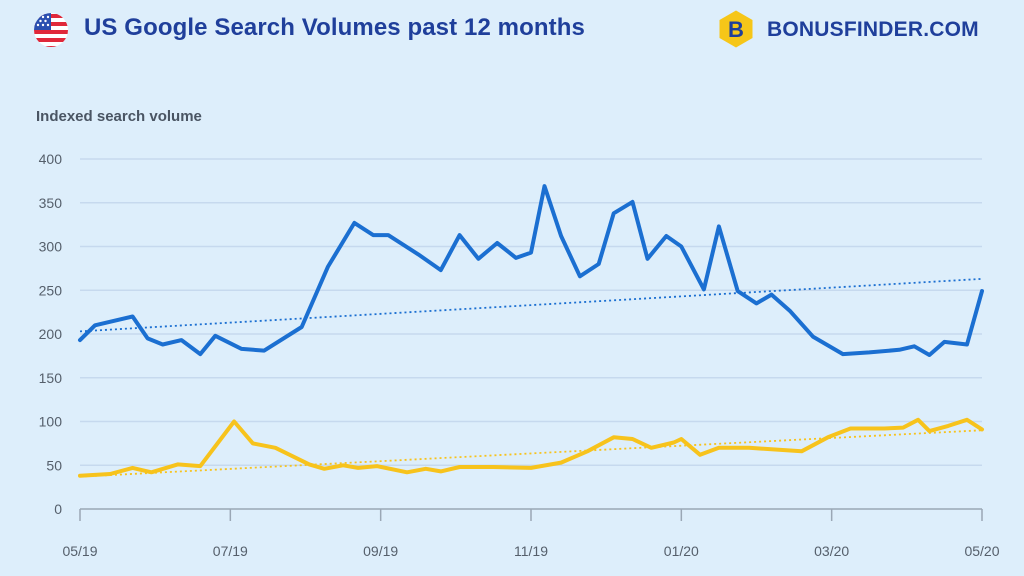  Describe the element at coordinates (51, 422) in the screenshot. I see `y-tick-label: 100` at that location.